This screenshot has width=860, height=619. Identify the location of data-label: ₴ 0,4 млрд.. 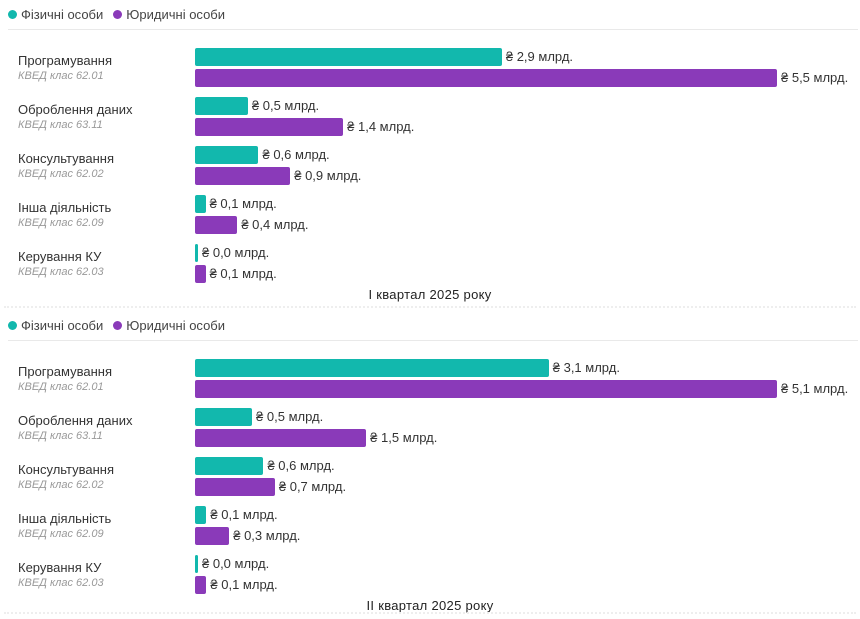
(275, 224).